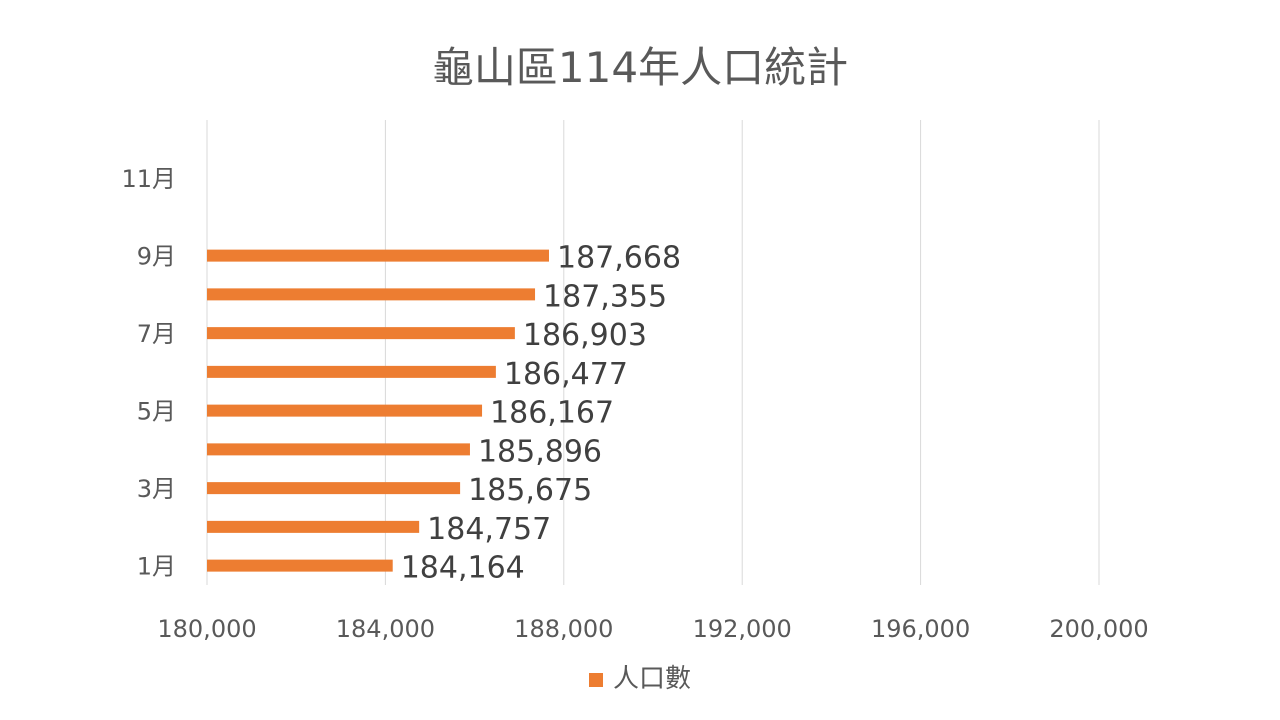  I want to click on legend-label: 人口數, so click(651, 679).